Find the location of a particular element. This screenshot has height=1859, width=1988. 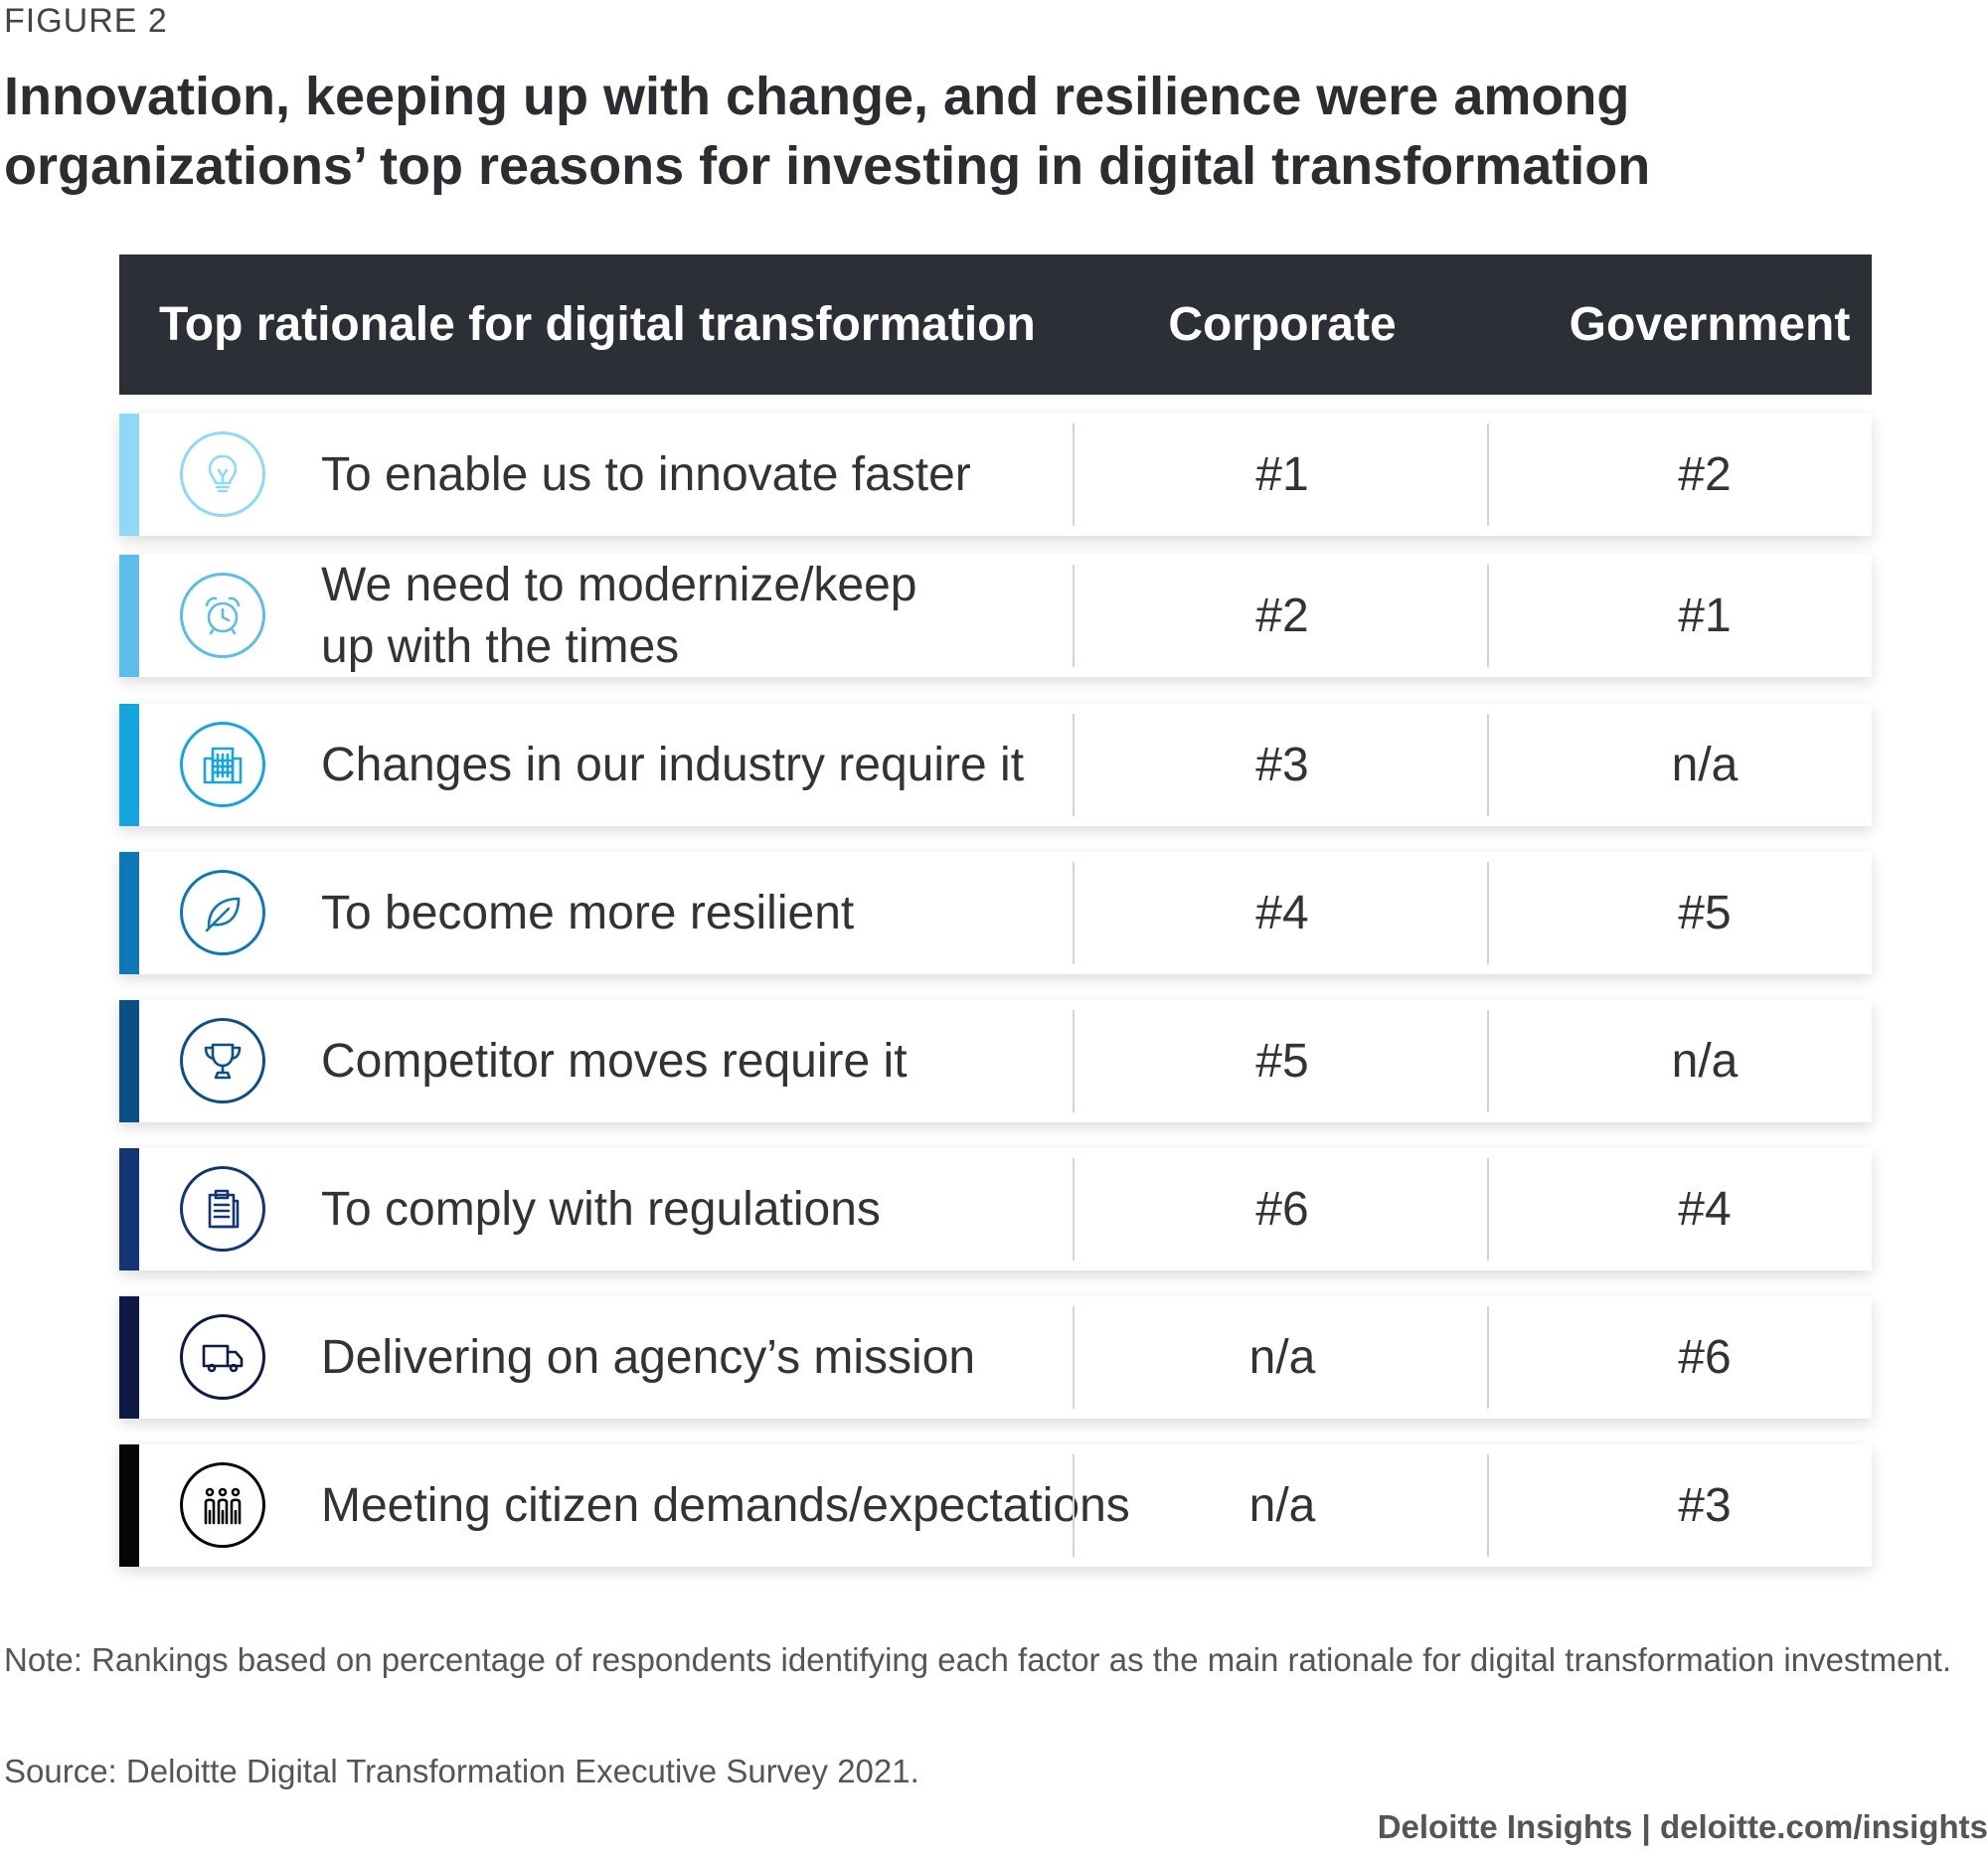

table-row: Competitor moves require it #5 n/a is located at coordinates (995, 1061).